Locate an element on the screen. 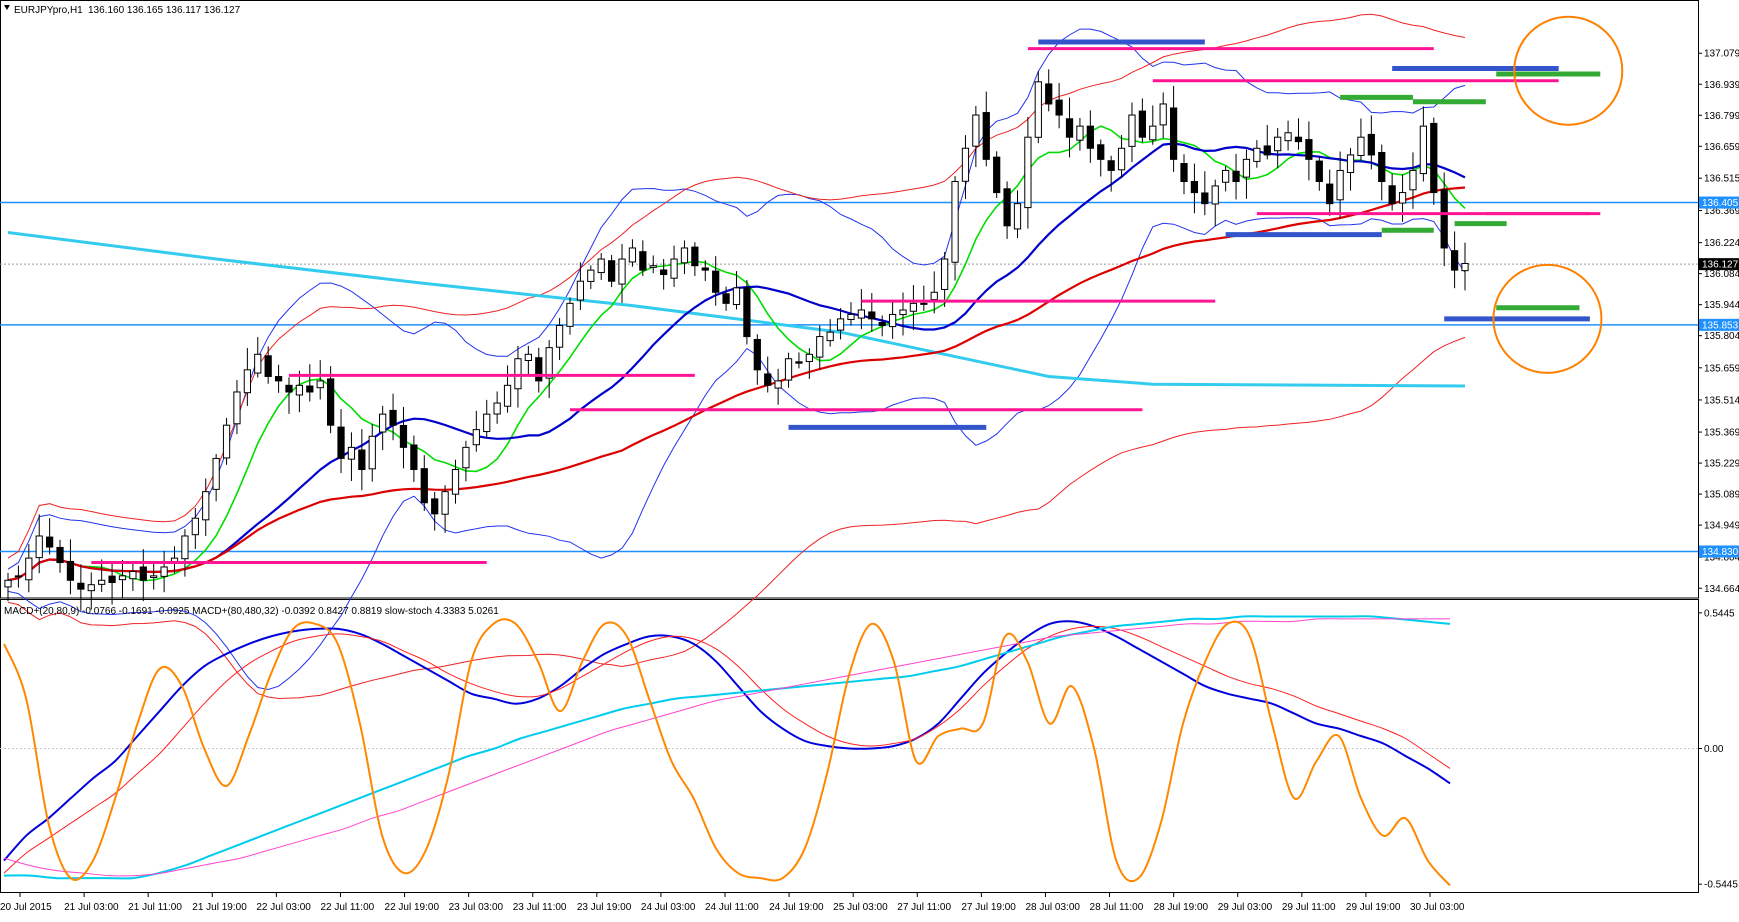 This screenshot has height=922, width=1739. x-tick-label: 28 Jul 03:00 is located at coordinates (1052, 907).